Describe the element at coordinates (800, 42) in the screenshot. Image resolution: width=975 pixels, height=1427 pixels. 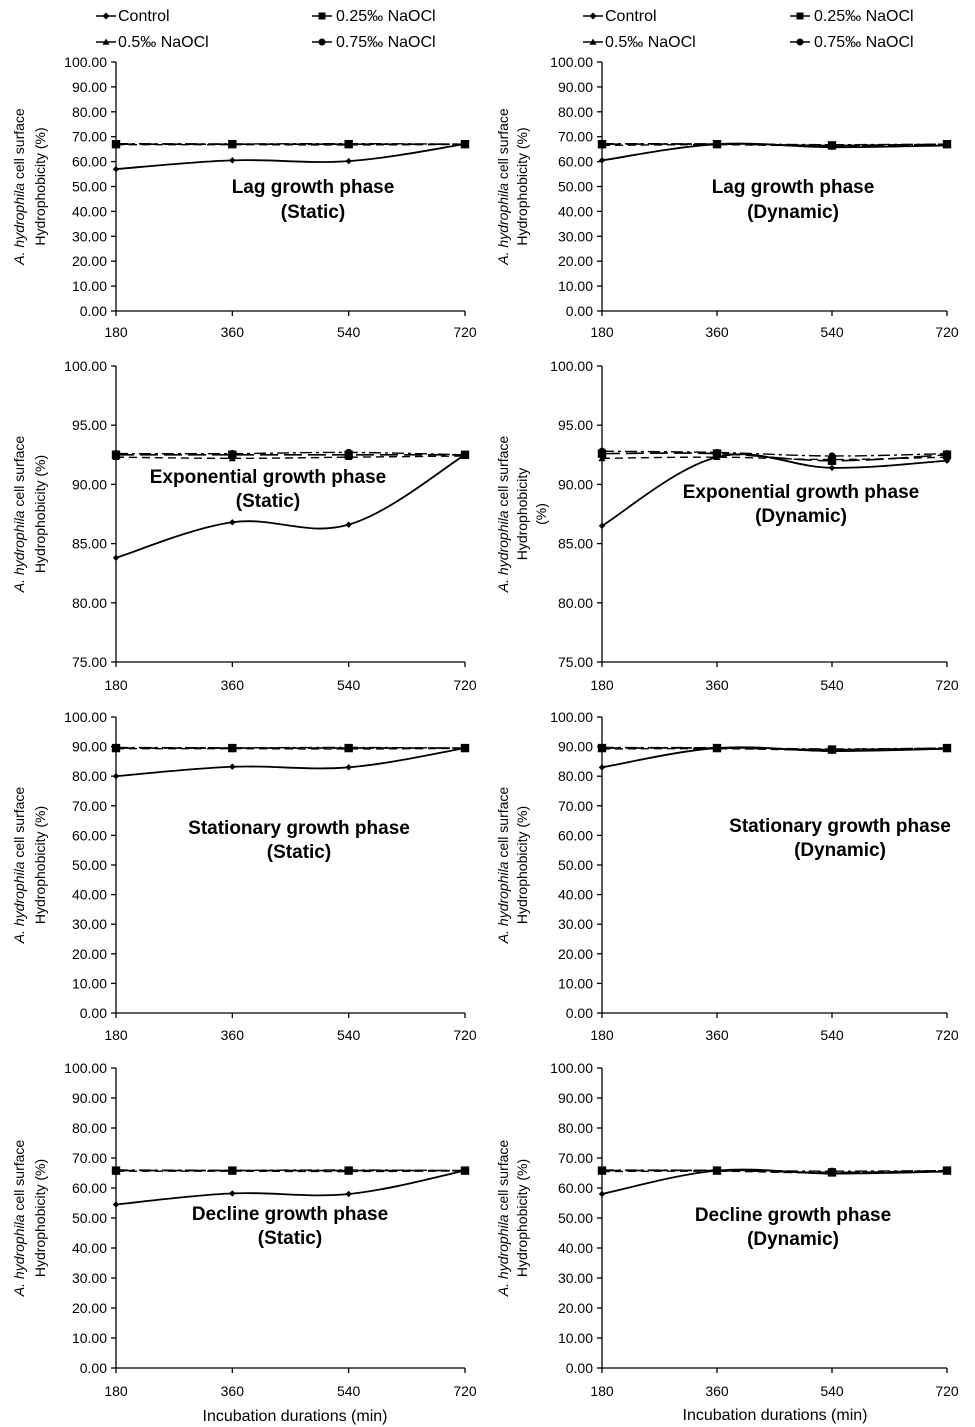
I see `legend-circle-marker` at that location.